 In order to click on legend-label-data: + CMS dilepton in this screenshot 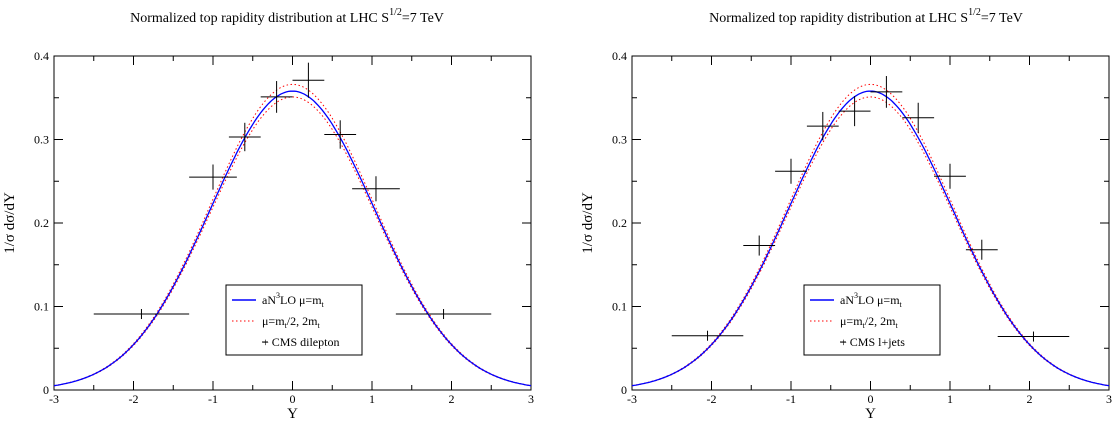, I will do `click(300, 342)`.